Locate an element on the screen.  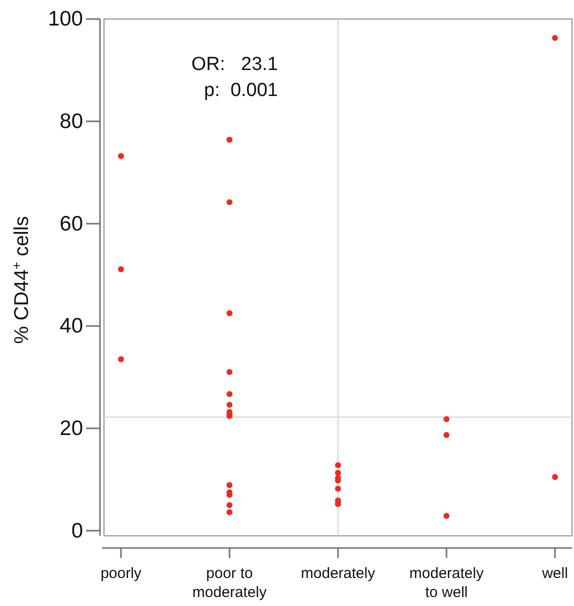
x-tick-label: moderately to well is located at coordinates (446, 583).